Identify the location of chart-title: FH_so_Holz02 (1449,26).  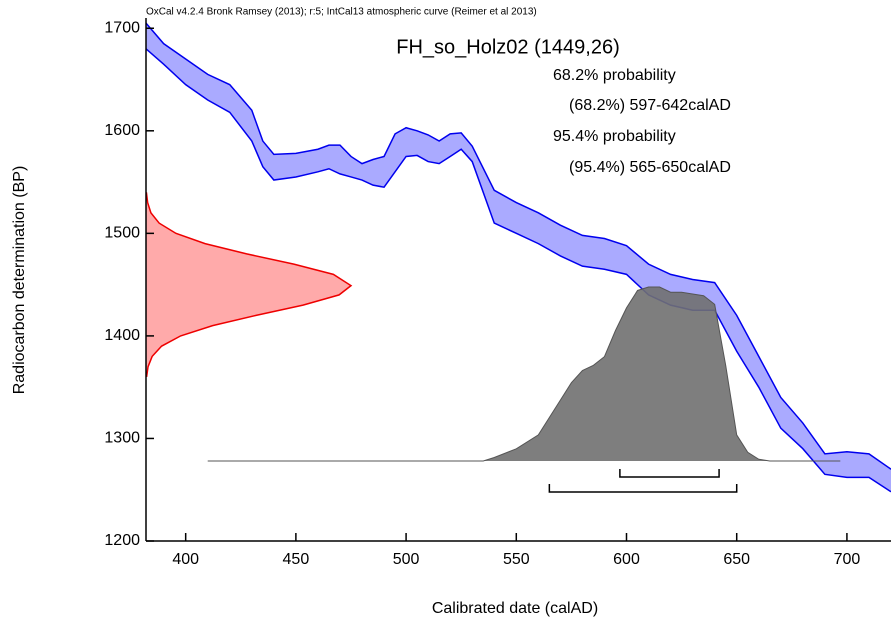
(507, 47).